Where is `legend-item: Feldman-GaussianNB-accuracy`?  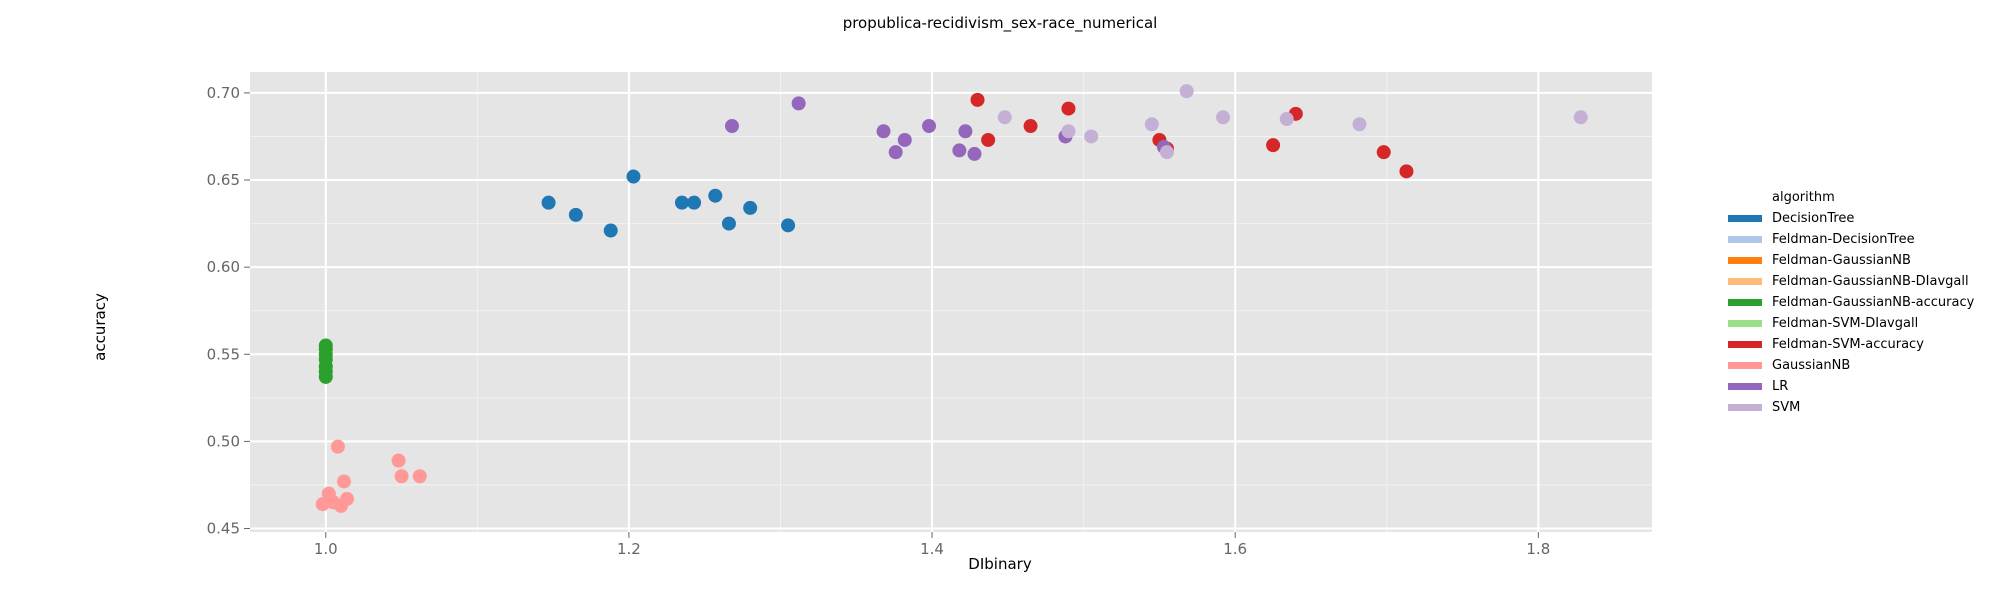
legend-item: Feldman-GaussianNB-accuracy is located at coordinates (1851, 302).